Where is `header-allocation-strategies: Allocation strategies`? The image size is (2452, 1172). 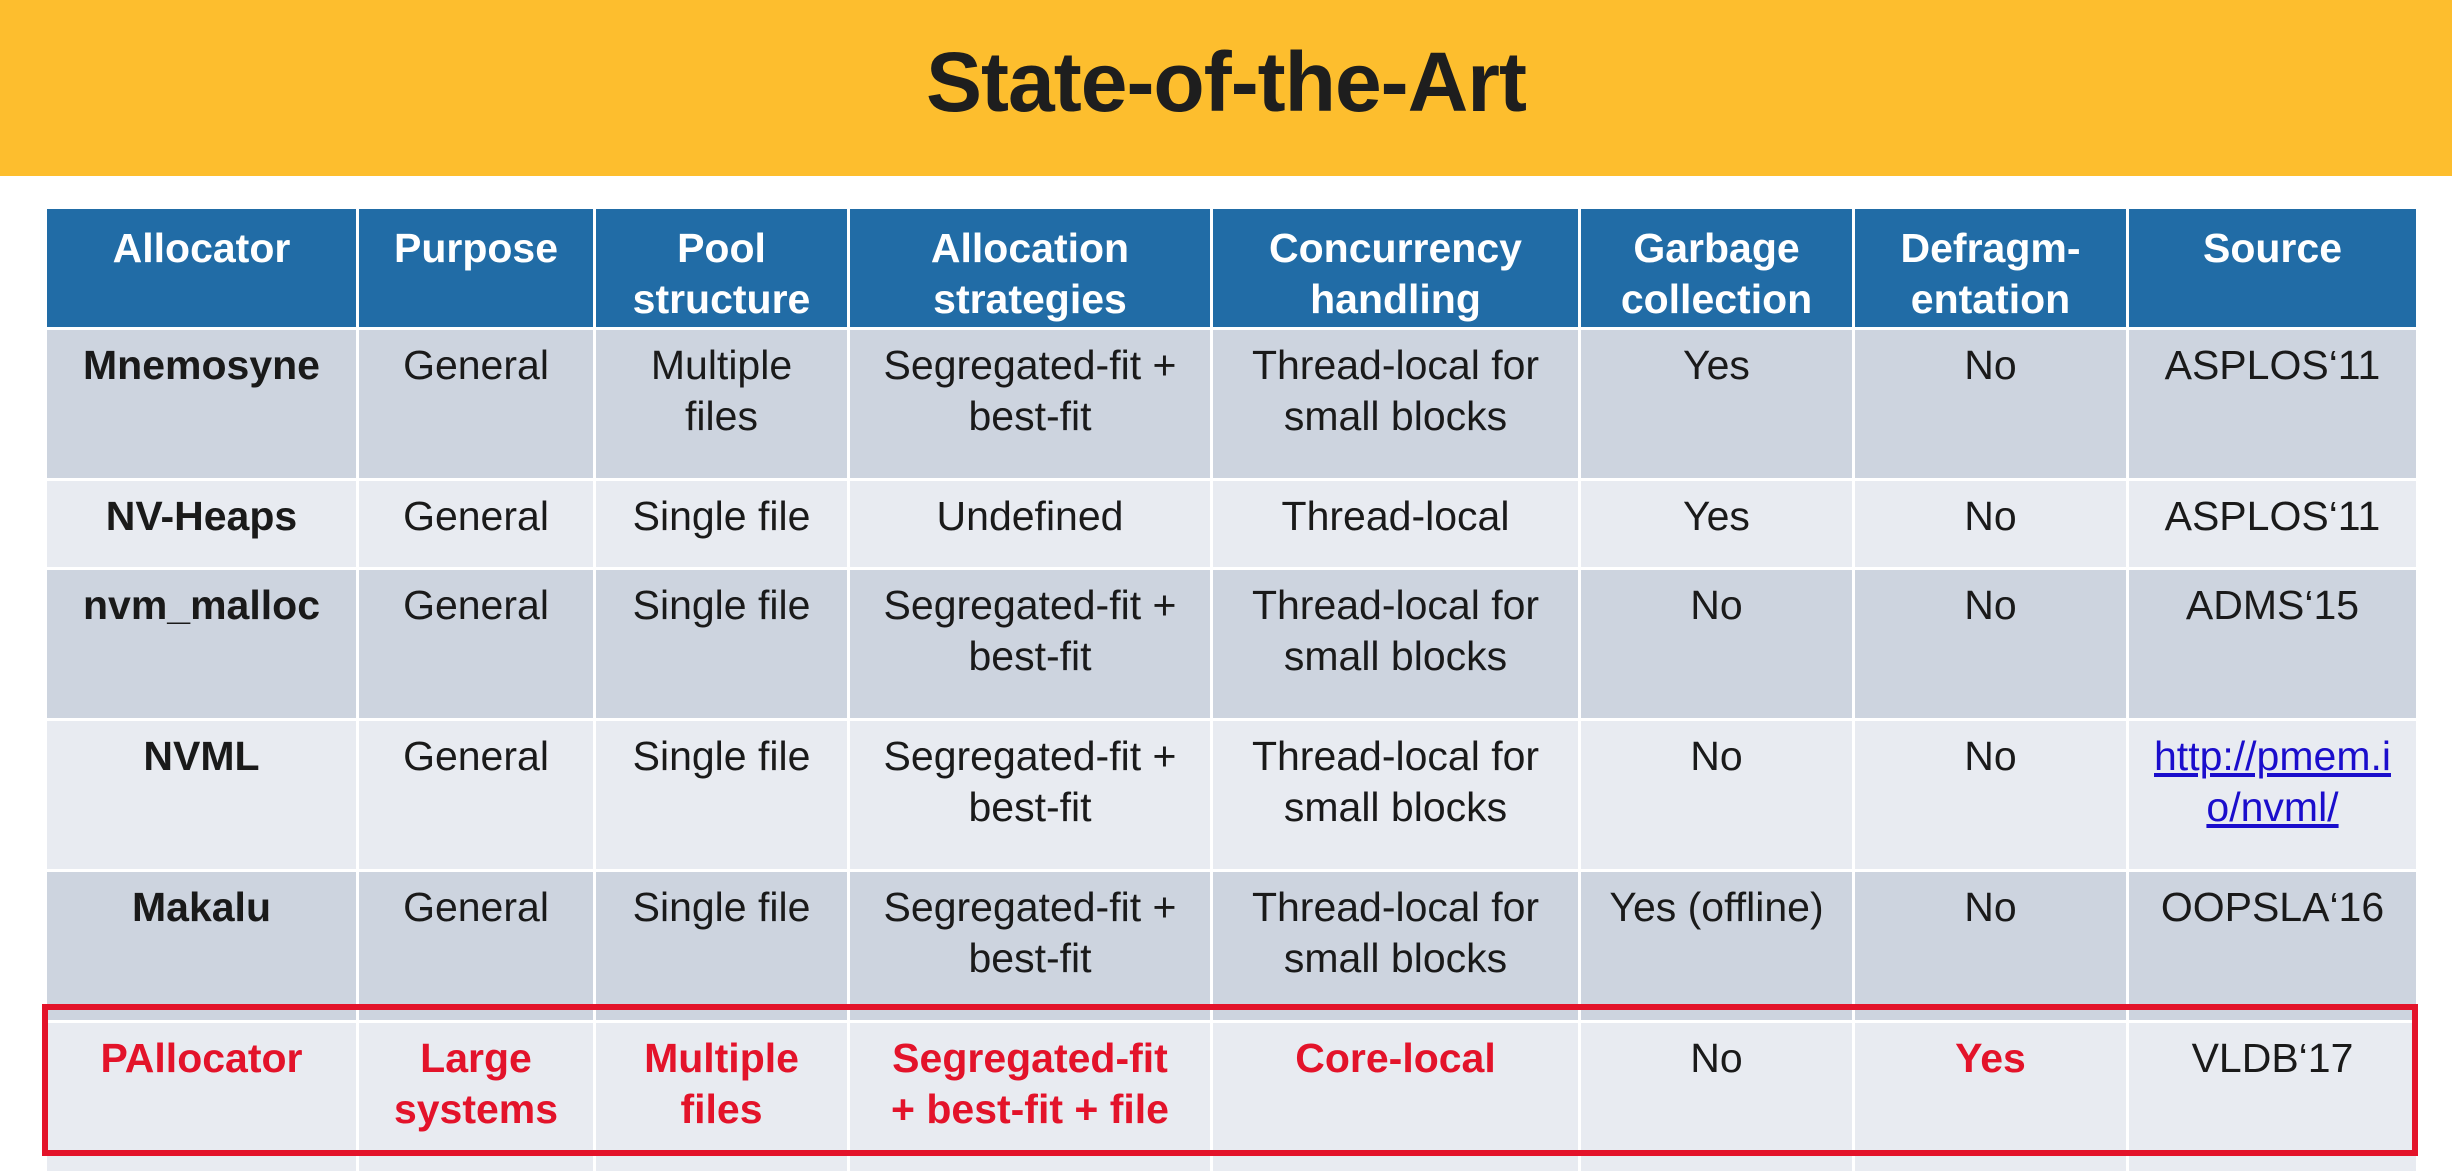 header-allocation-strategies: Allocation strategies is located at coordinates (1030, 268).